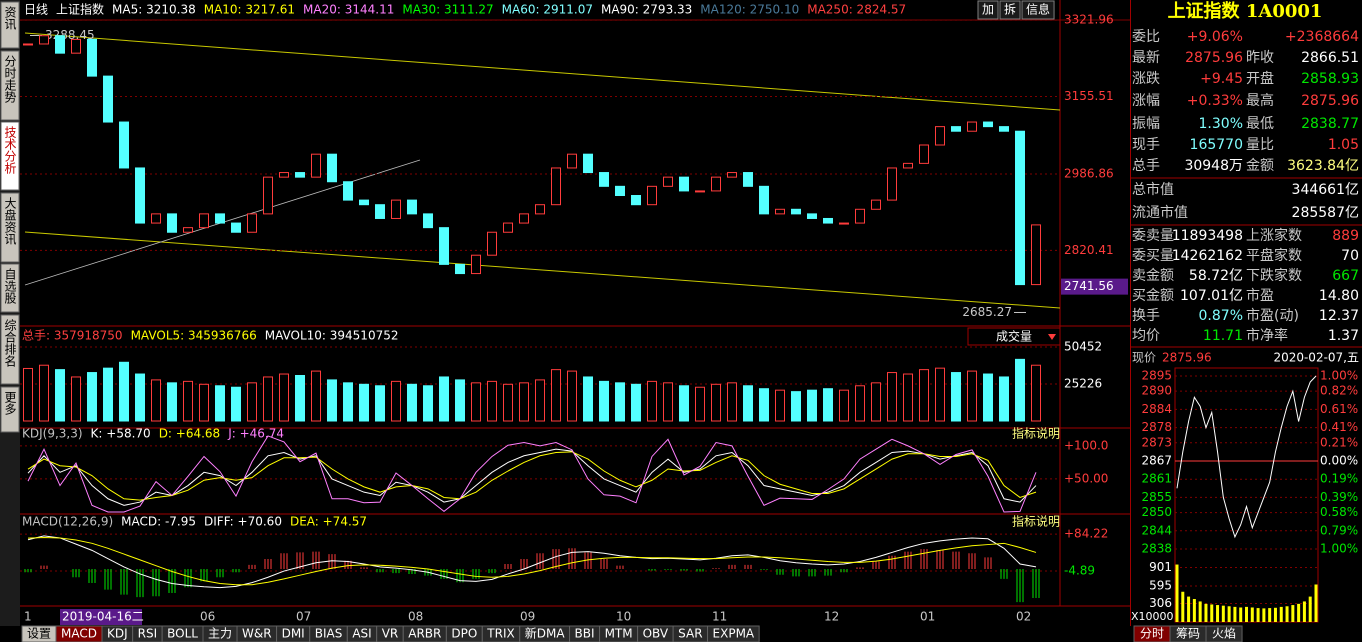 This screenshot has height=642, width=1362. Describe the element at coordinates (1156, 512) in the screenshot. I see `y-tick-label: 2850` at that location.